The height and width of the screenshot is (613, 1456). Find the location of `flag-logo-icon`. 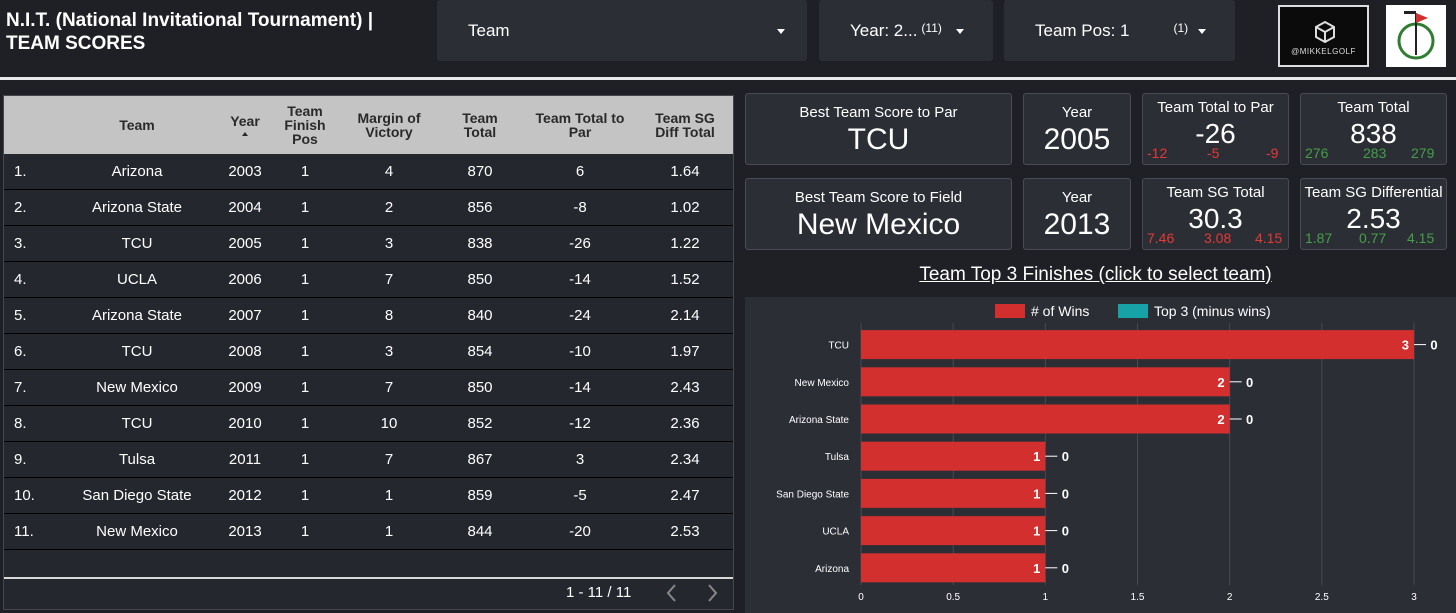

flag-logo-icon is located at coordinates (1416, 35).